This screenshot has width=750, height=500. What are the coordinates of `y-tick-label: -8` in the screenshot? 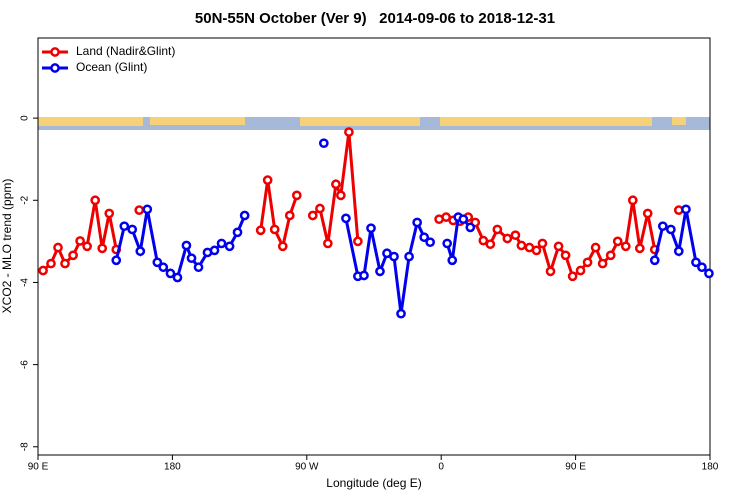 It's located at (25, 446).